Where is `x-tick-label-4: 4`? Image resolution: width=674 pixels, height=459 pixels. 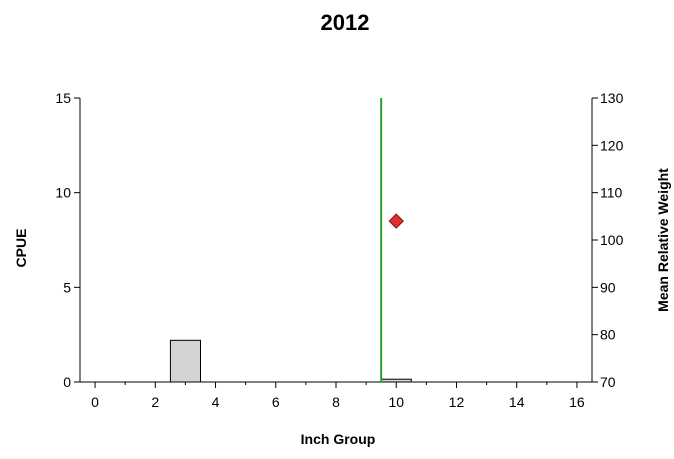 x-tick-label-4: 4 is located at coordinates (216, 402).